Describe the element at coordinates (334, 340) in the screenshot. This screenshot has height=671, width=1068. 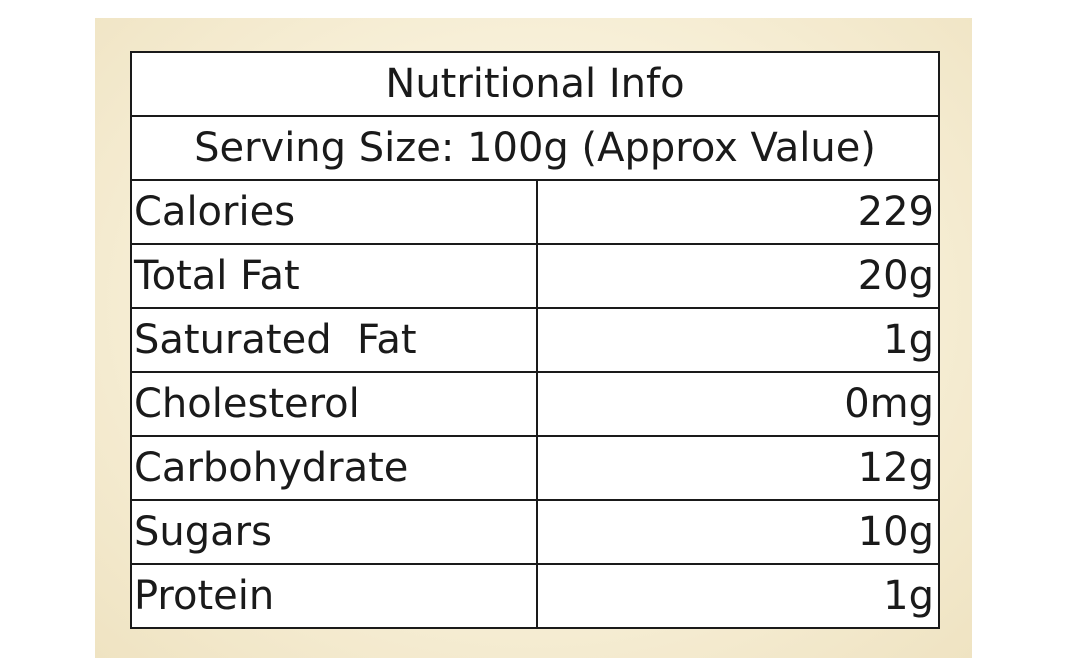
I see `nutrient-label: Saturated Fat` at that location.